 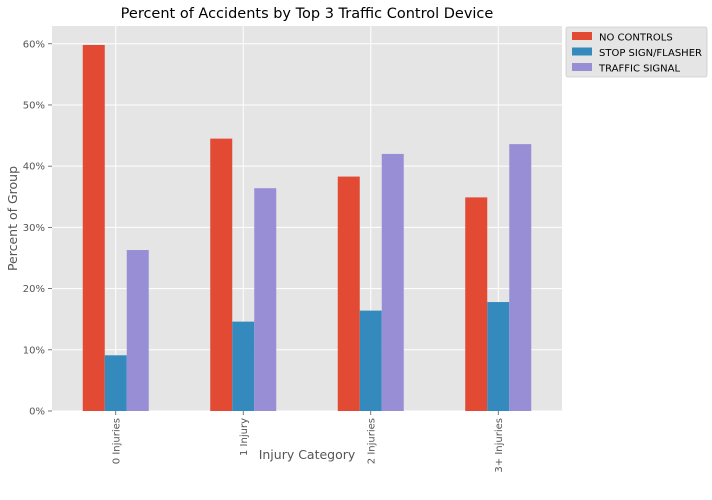 What do you see at coordinates (34, 44) in the screenshot?
I see `y-tick-label: 60%` at bounding box center [34, 44].